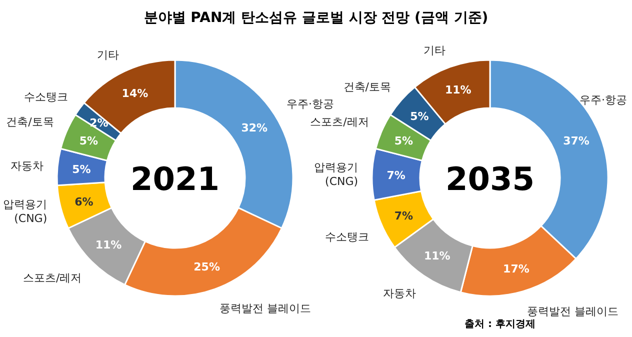 This screenshot has width=632, height=337. I want to click on source-note: 출처 : 후지경제, so click(500, 324).